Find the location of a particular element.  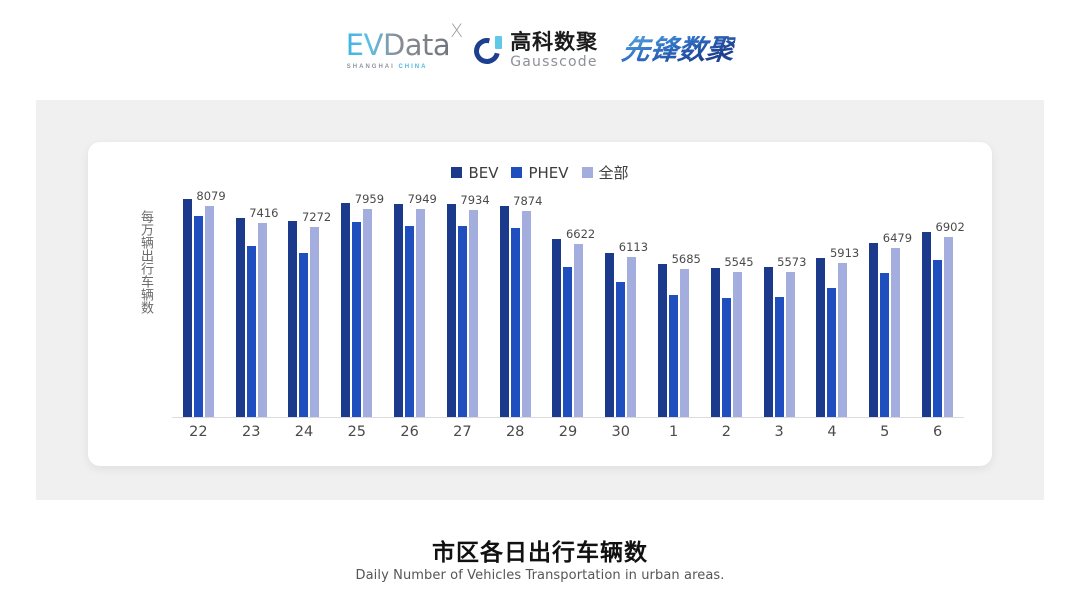

bar-group: 5545 is located at coordinates (727, 305).